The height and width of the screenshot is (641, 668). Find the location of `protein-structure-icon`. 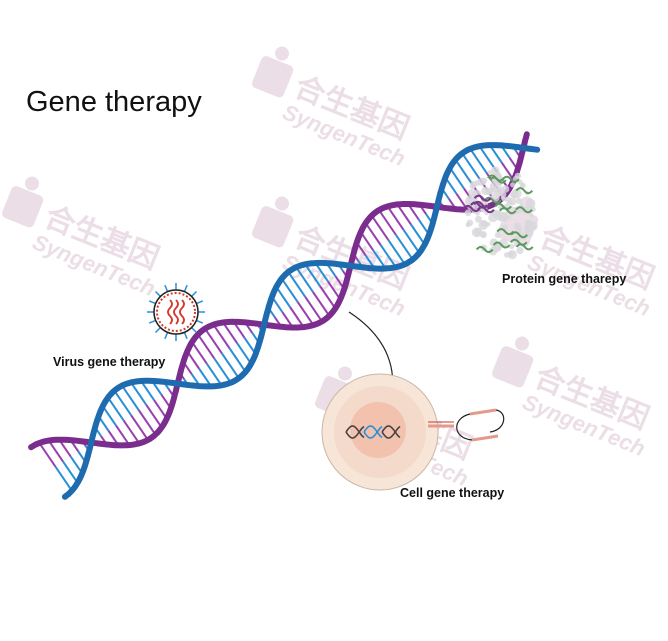

protein-structure-icon is located at coordinates (500, 213).